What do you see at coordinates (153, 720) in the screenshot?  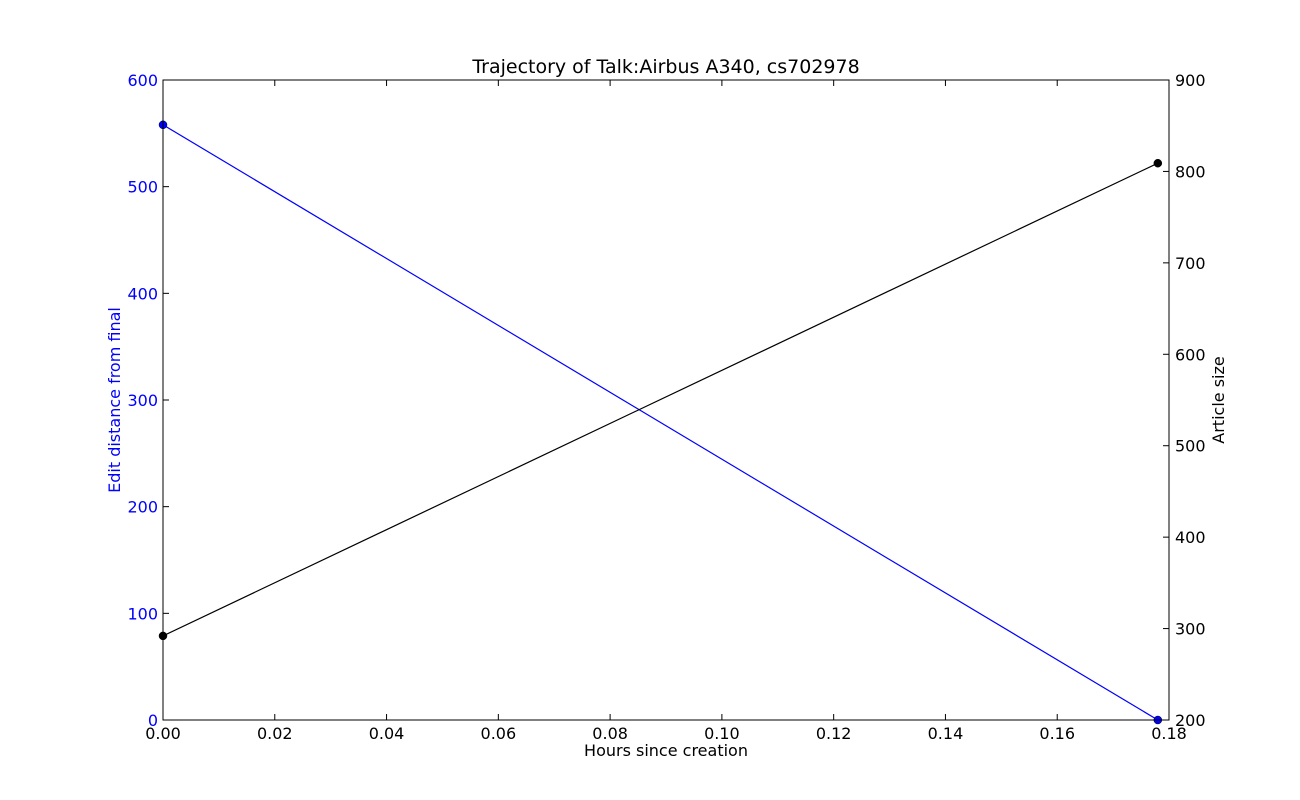 I see `y-left-tick-label: 0` at bounding box center [153, 720].